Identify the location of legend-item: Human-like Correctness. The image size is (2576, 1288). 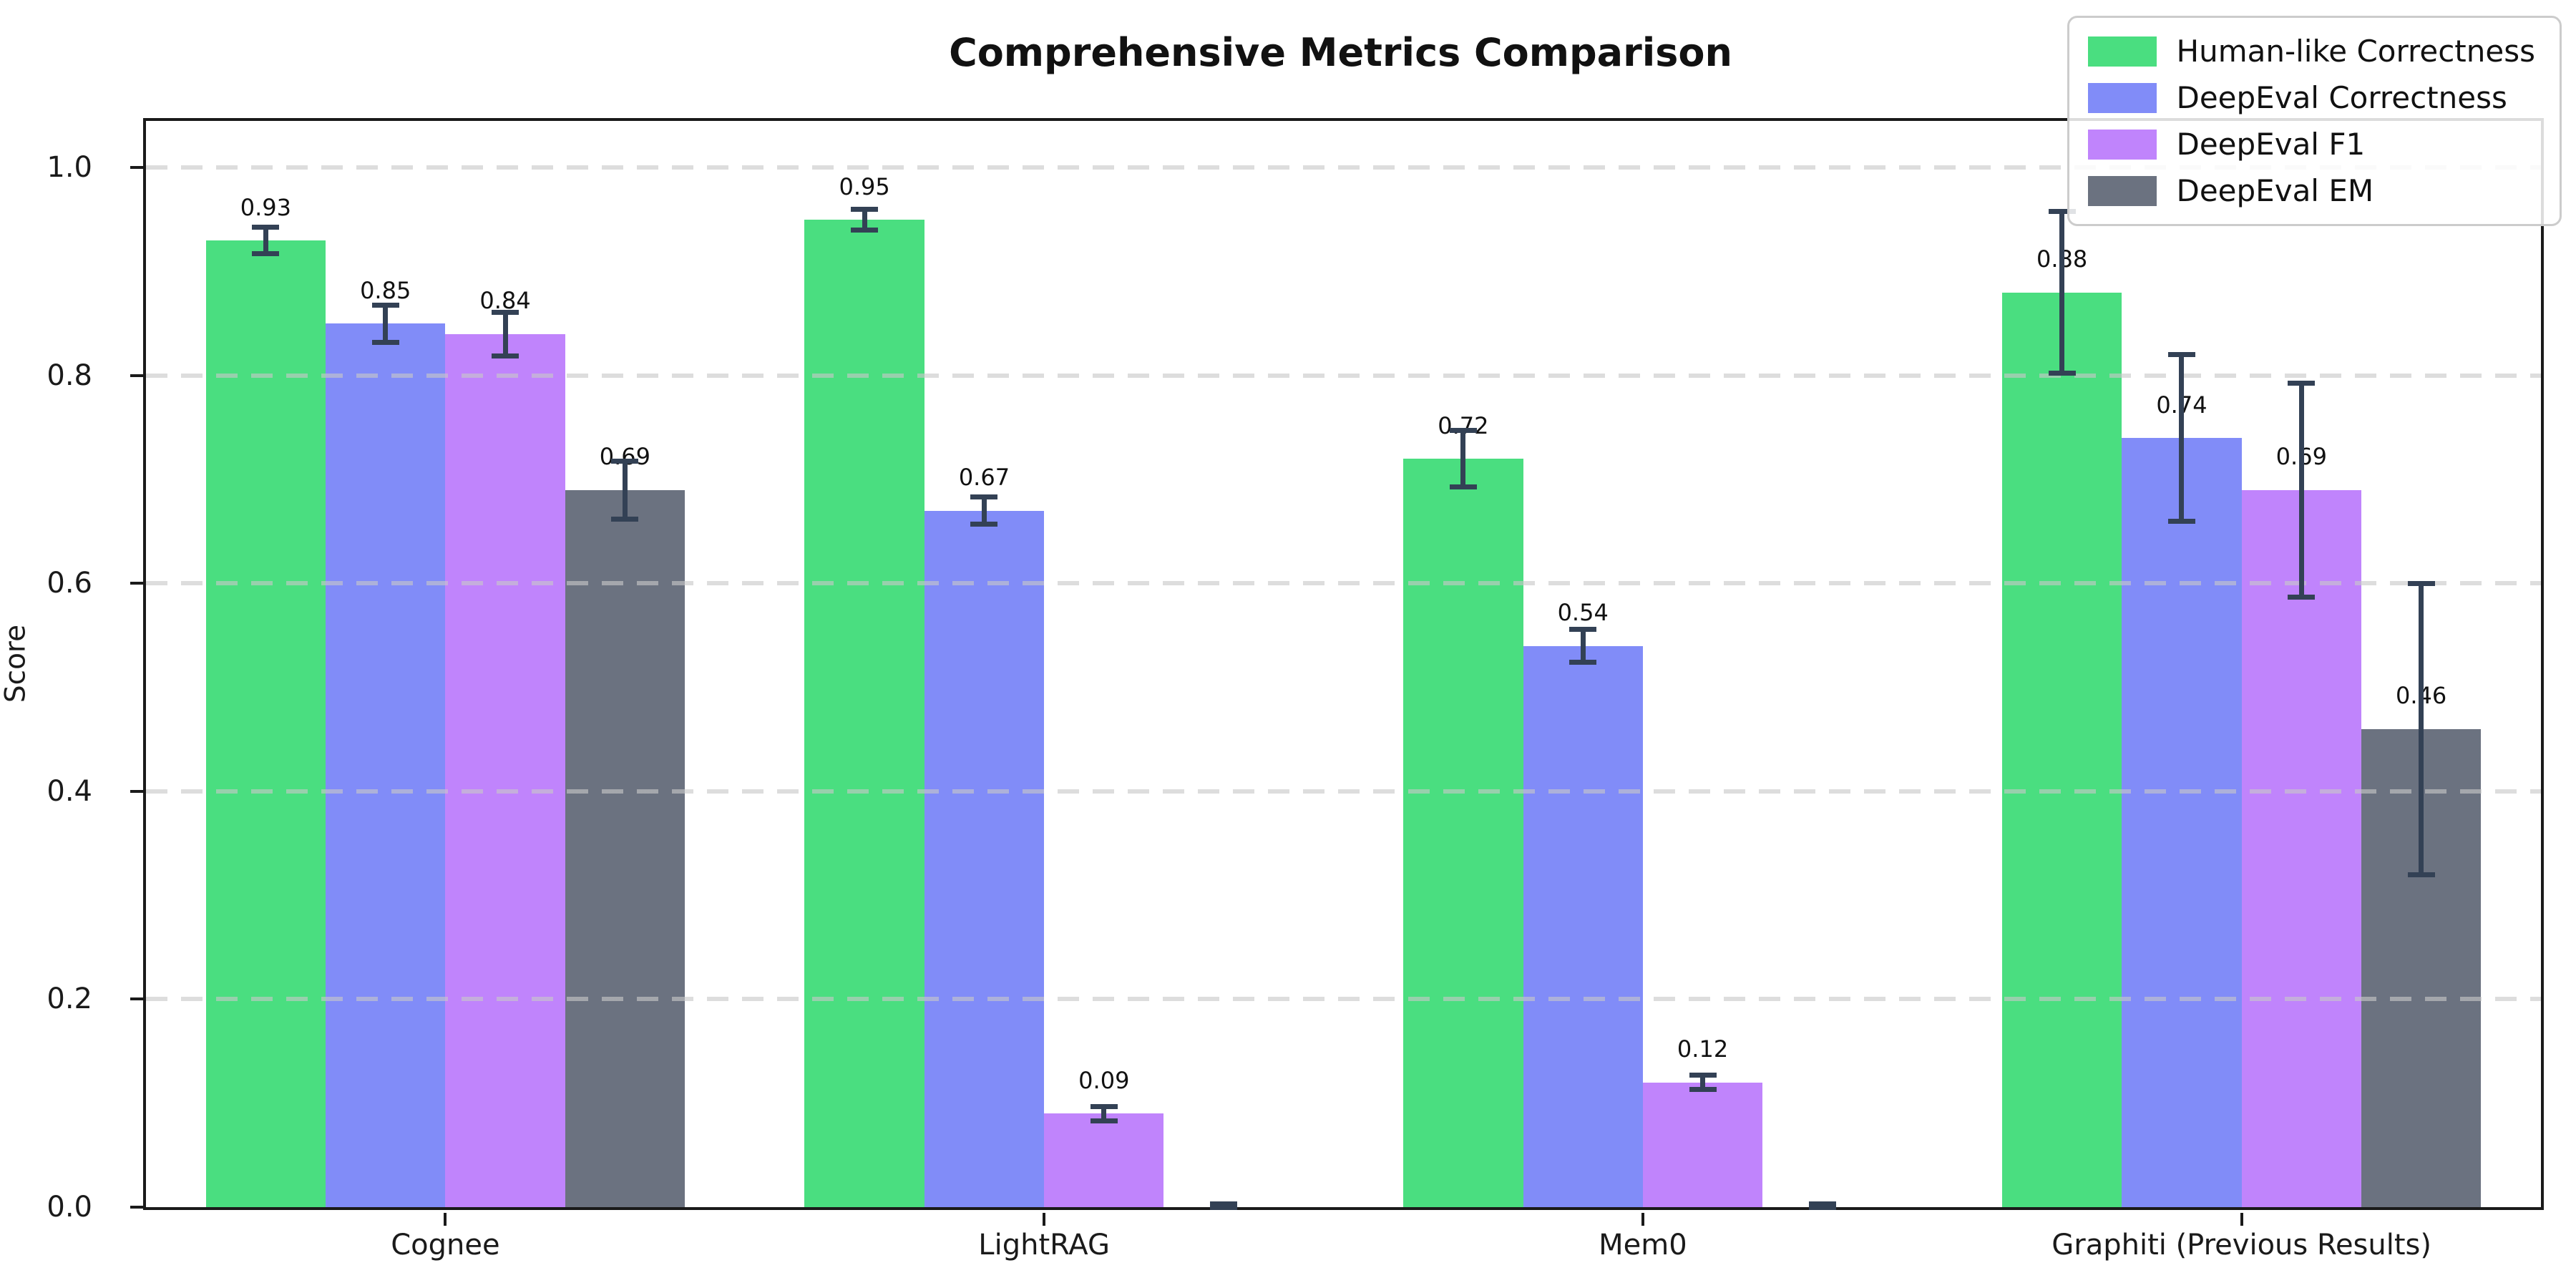
(2311, 51).